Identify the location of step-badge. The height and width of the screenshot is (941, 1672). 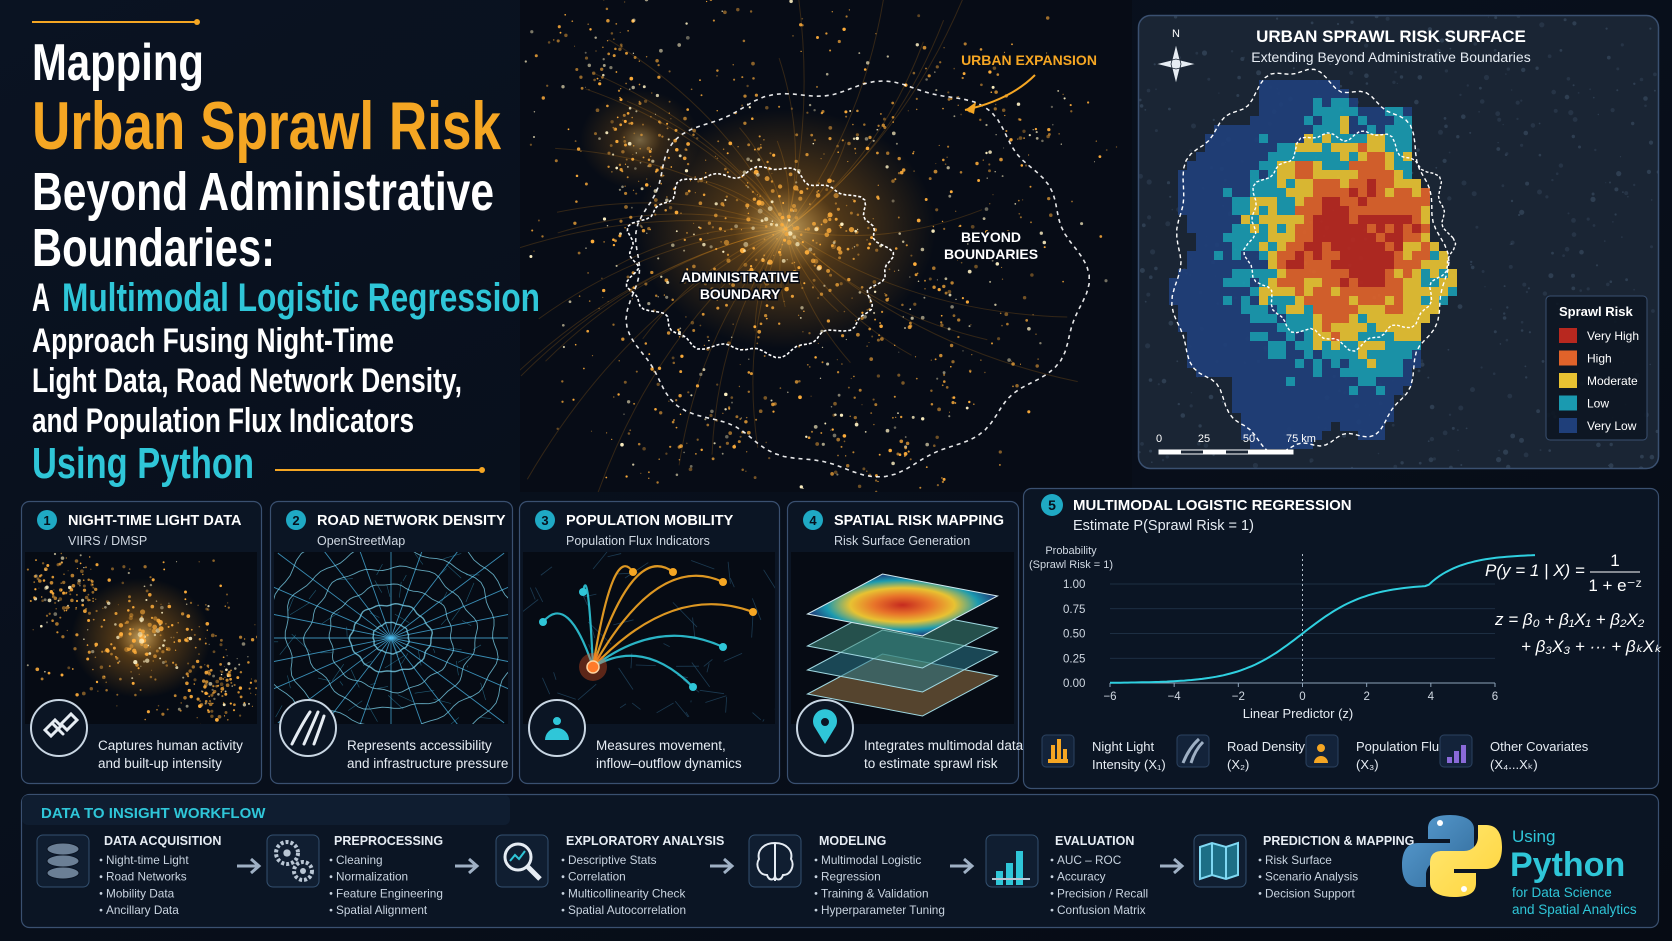
(813, 520).